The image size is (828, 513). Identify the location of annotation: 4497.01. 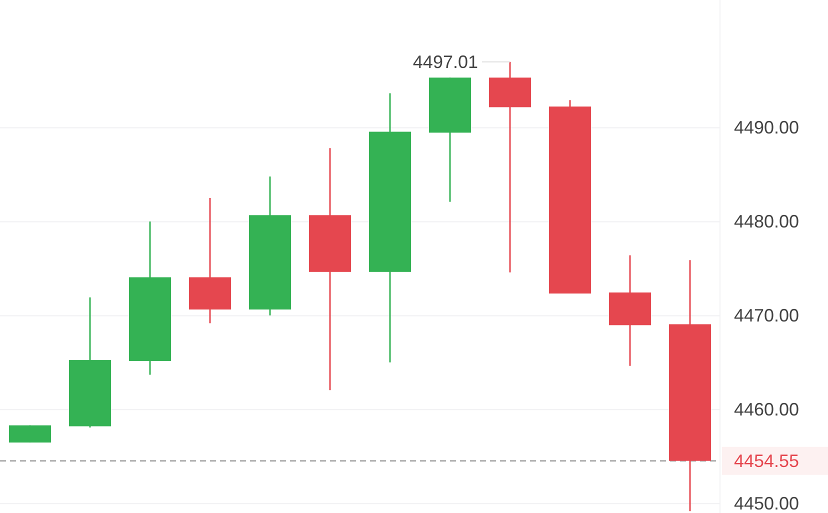
(445, 62).